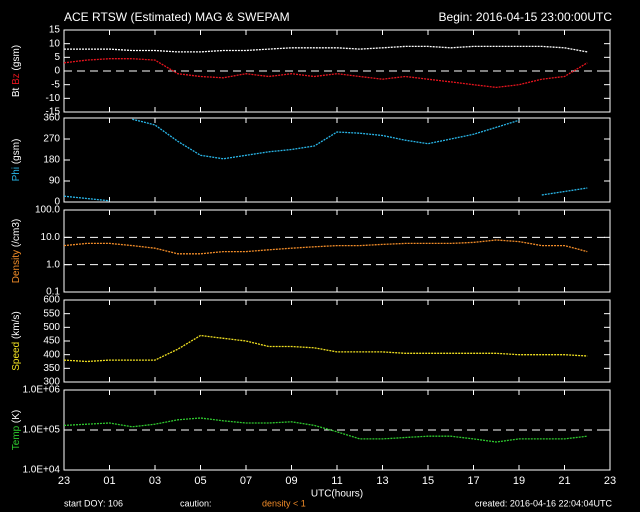 This screenshot has height=512, width=640. What do you see at coordinates (57, 57) in the screenshot?
I see `y-tick-label: 5` at bounding box center [57, 57].